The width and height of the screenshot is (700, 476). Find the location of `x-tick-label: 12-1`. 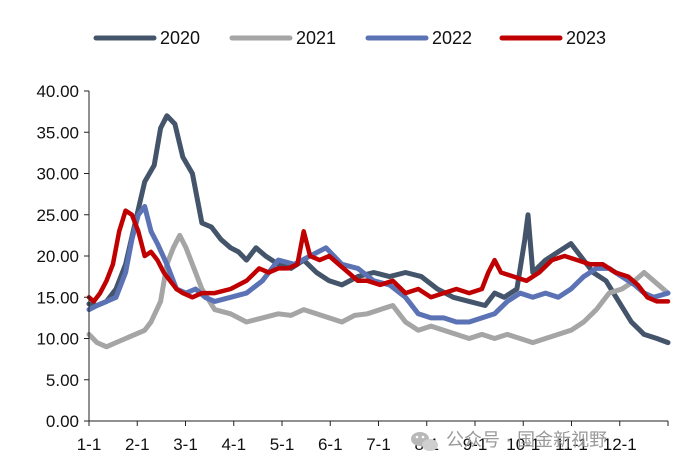

x-tick-label: 12-1 is located at coordinates (620, 444).